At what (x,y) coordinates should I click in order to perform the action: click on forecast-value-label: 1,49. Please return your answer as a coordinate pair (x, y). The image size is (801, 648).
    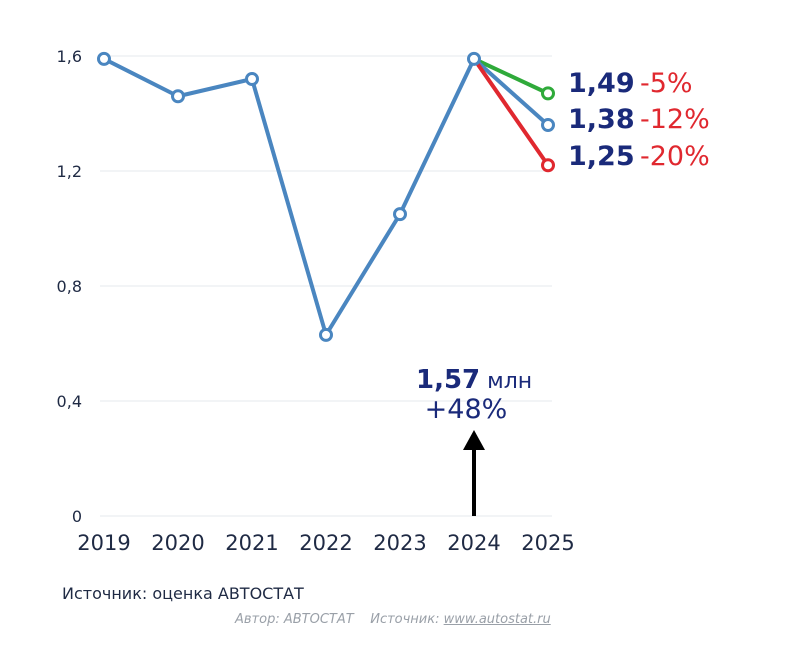
    Looking at the image, I should click on (601, 83).